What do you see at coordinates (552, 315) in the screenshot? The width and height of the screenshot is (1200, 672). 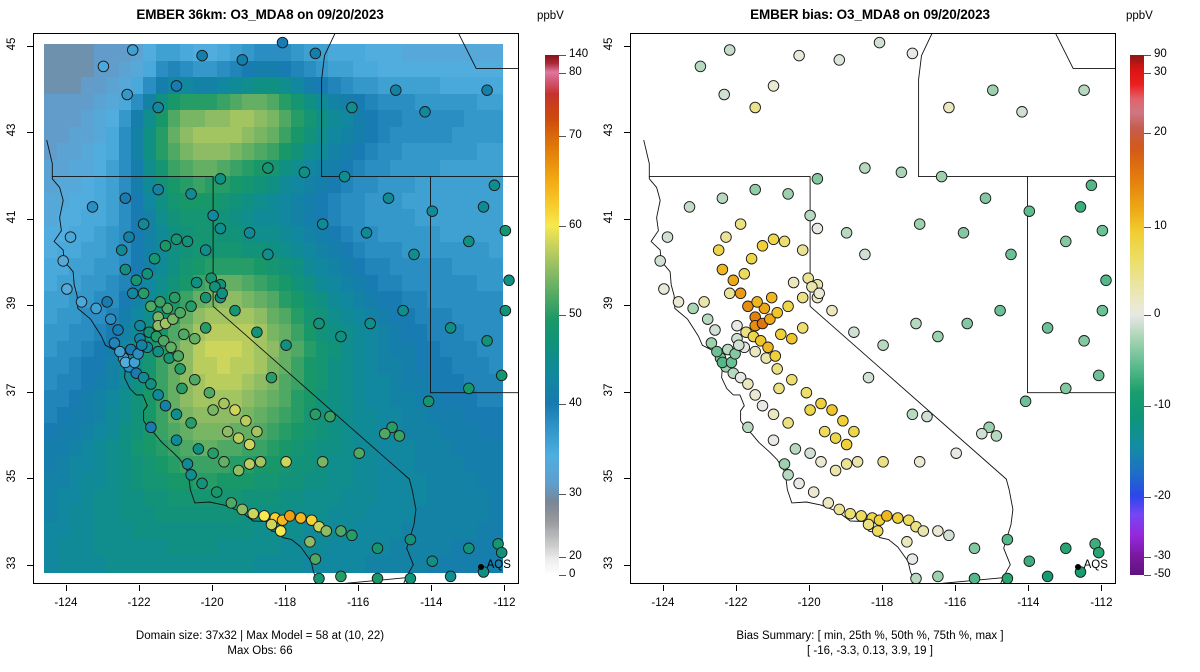 I see `colorbar-gradient-model` at bounding box center [552, 315].